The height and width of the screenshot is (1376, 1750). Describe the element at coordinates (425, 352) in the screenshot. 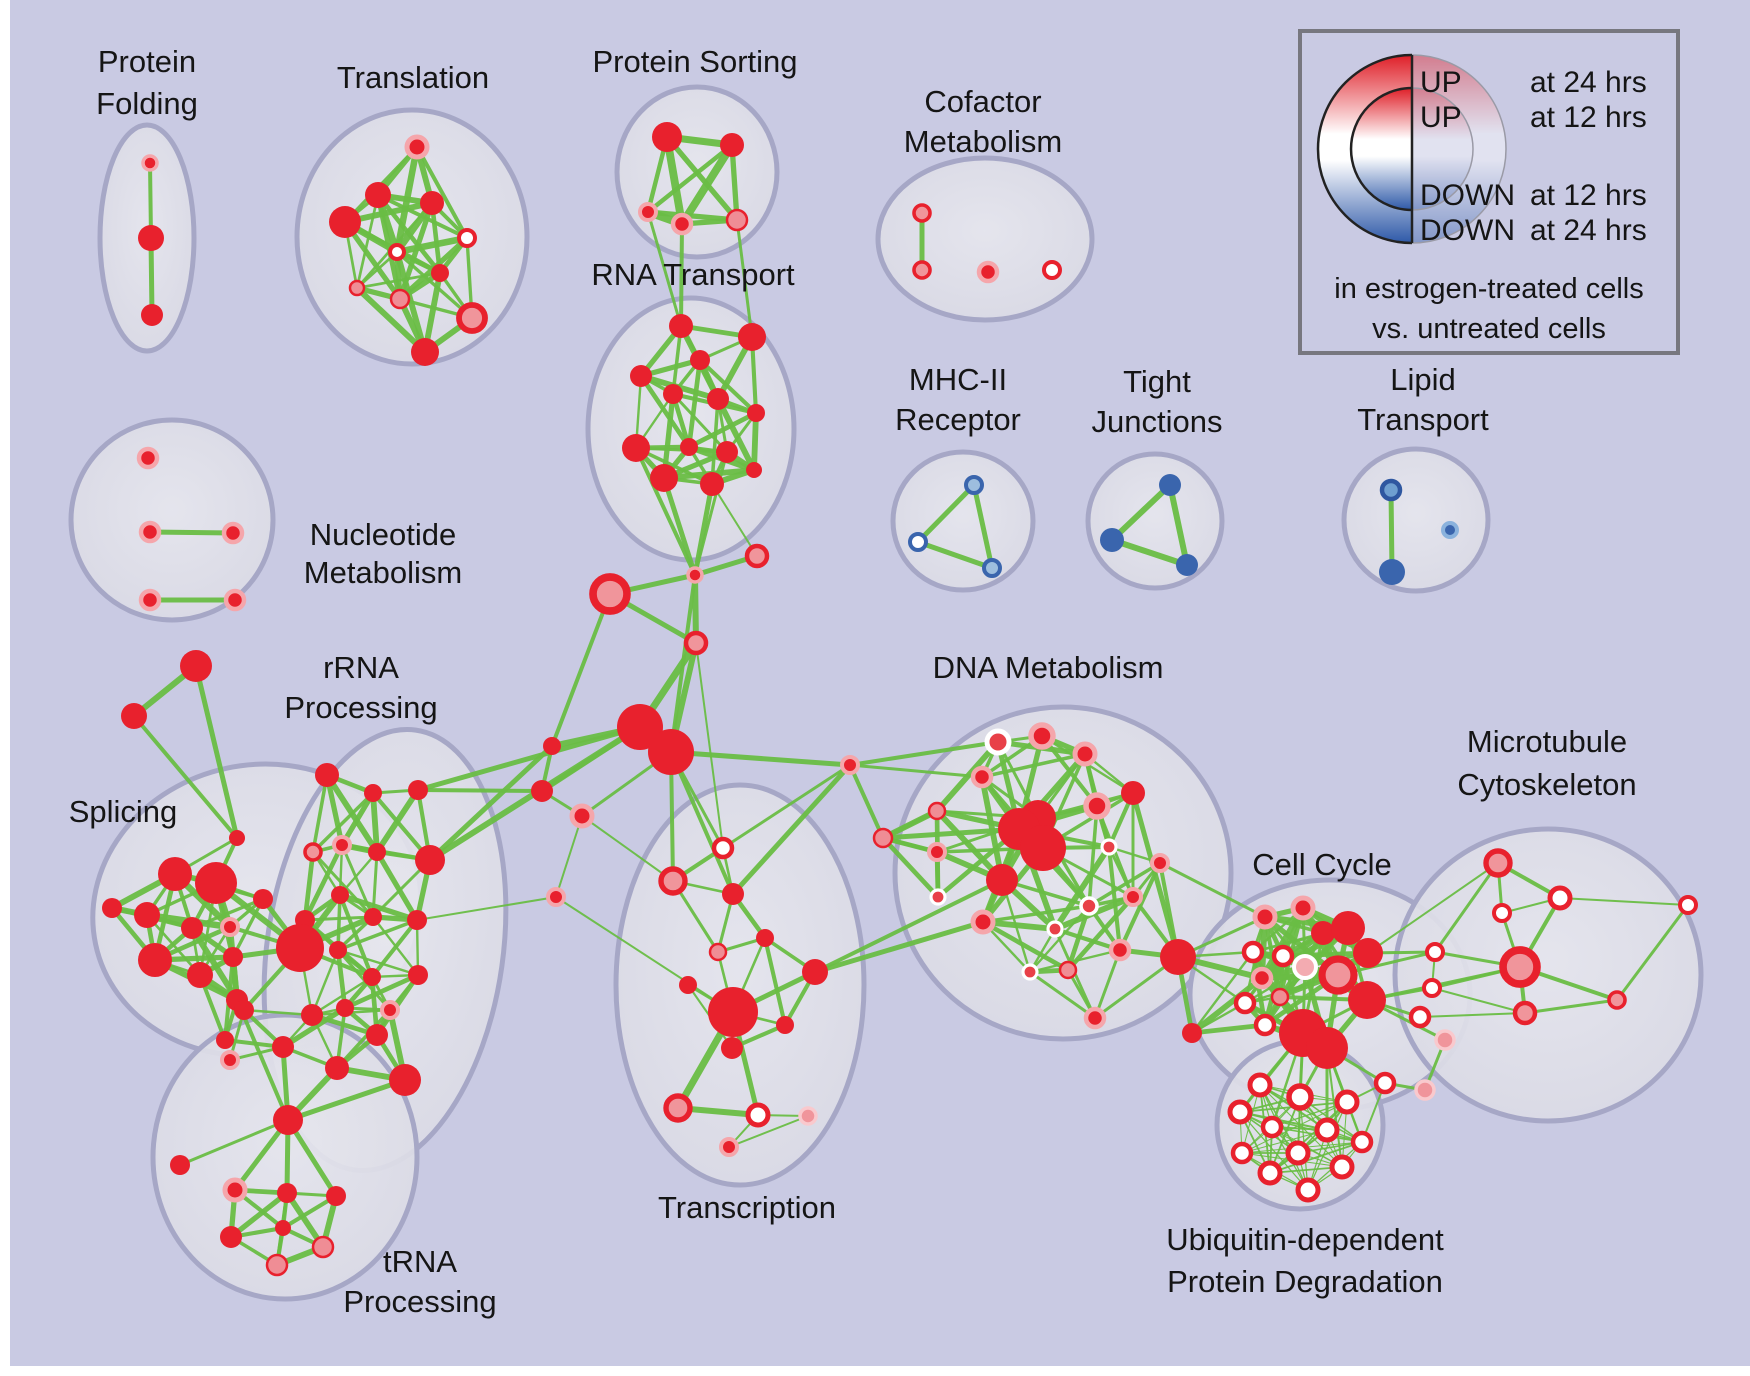

I see `gene-node-t11` at that location.